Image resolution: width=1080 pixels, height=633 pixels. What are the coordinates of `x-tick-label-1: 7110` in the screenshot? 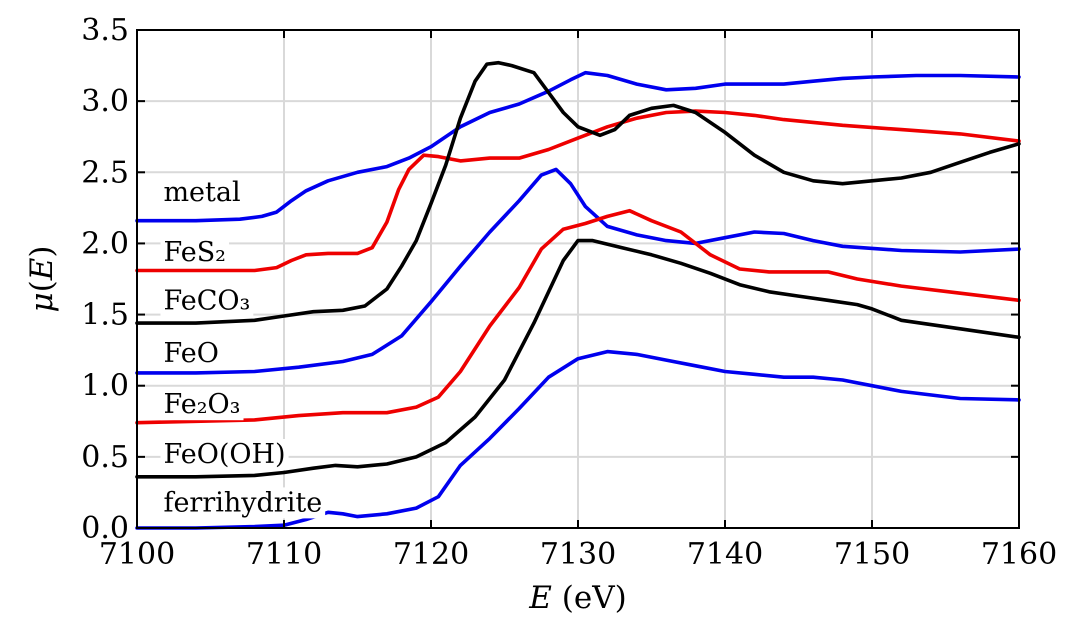 It's located at (284, 554).